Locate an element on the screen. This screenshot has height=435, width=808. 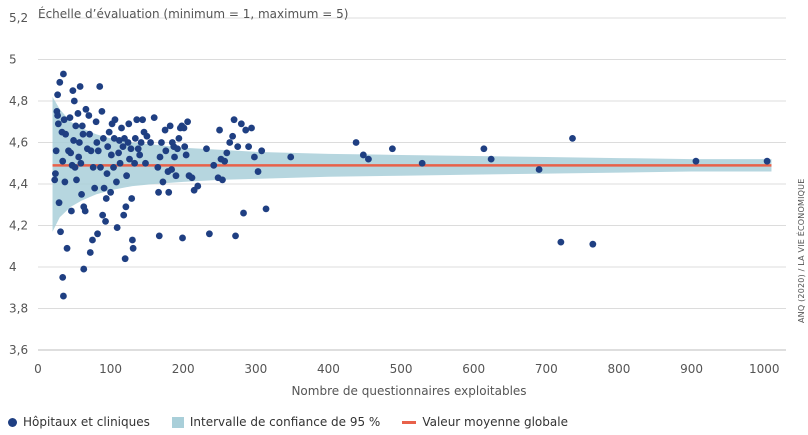
legend-label-points: Hôpitaux et cliniques is located at coordinates (86, 422).